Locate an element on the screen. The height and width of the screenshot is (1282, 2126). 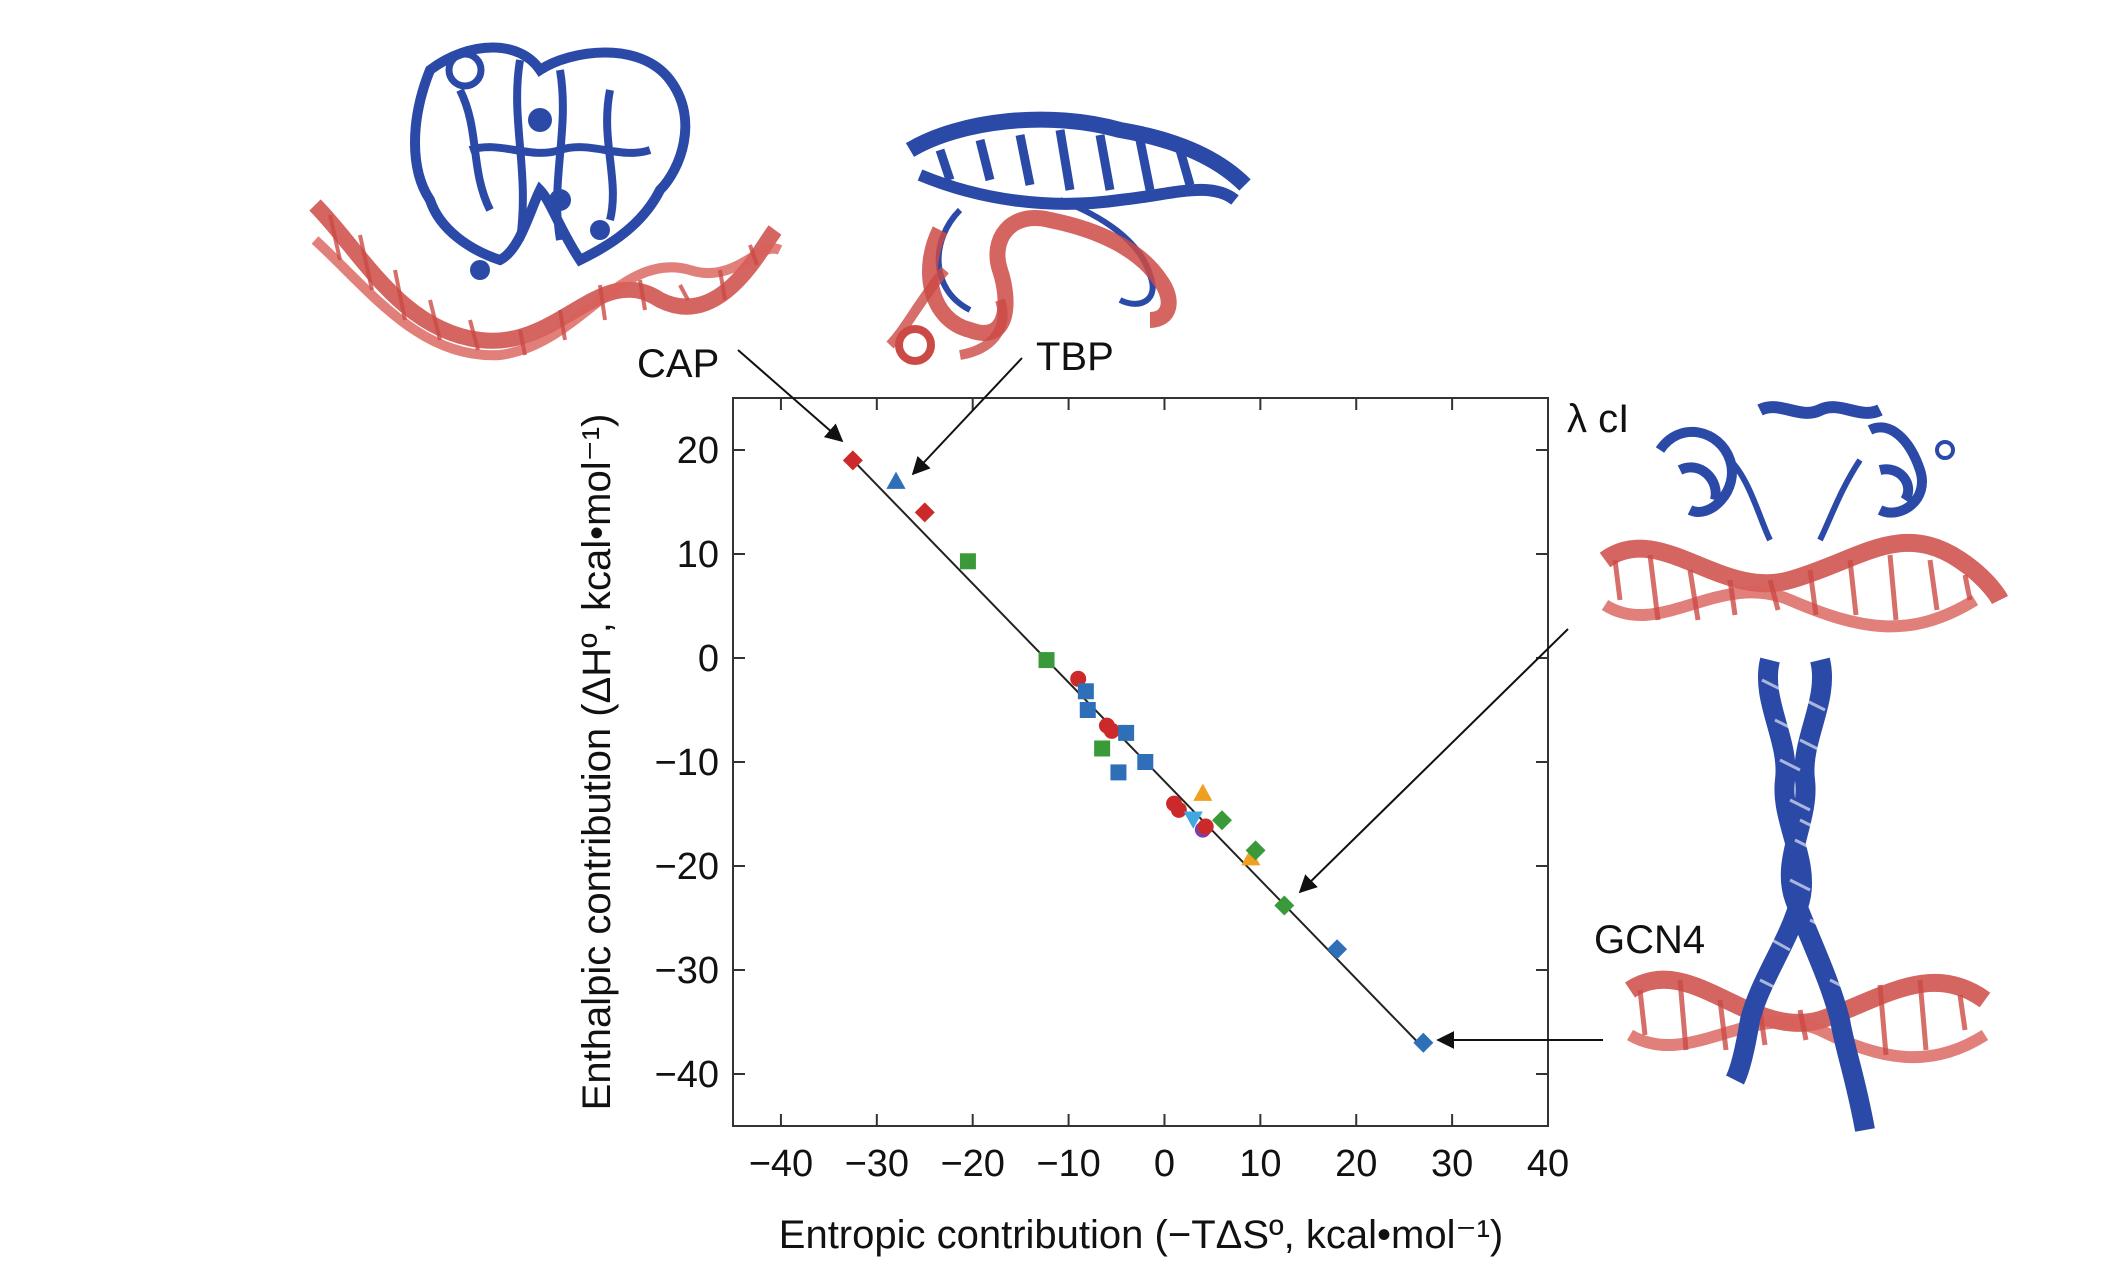
x-tick-label: −30 is located at coordinates (877, 1164).